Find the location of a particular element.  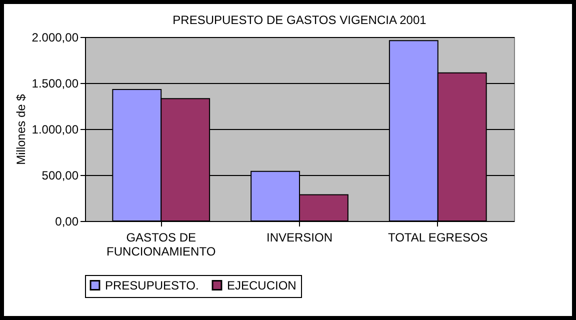

legend-label: EJECUCION is located at coordinates (261, 285).